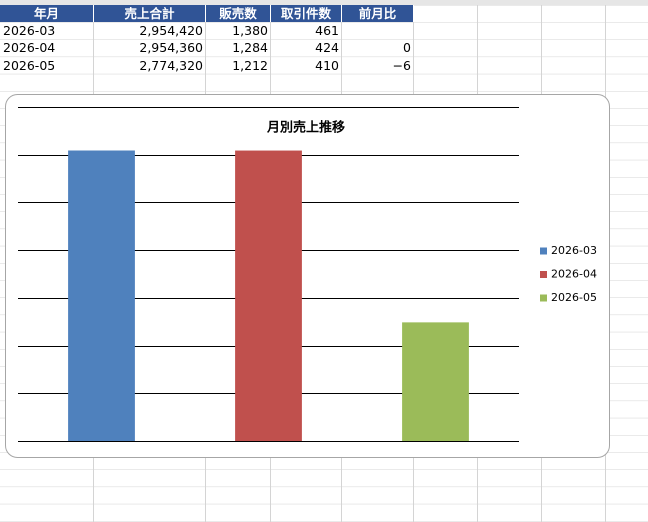  I want to click on table-cell: 0, so click(407, 48).